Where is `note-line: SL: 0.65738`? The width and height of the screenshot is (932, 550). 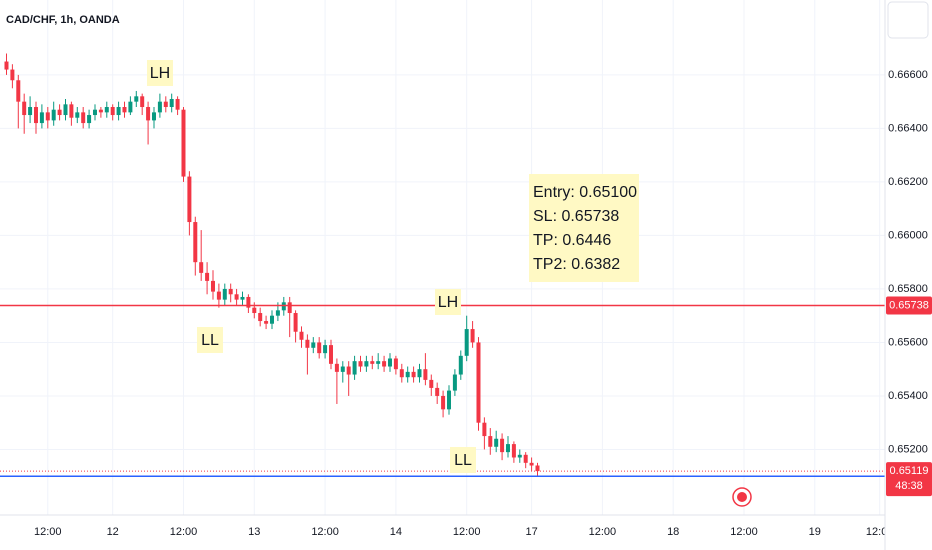
note-line: SL: 0.65738 is located at coordinates (576, 216).